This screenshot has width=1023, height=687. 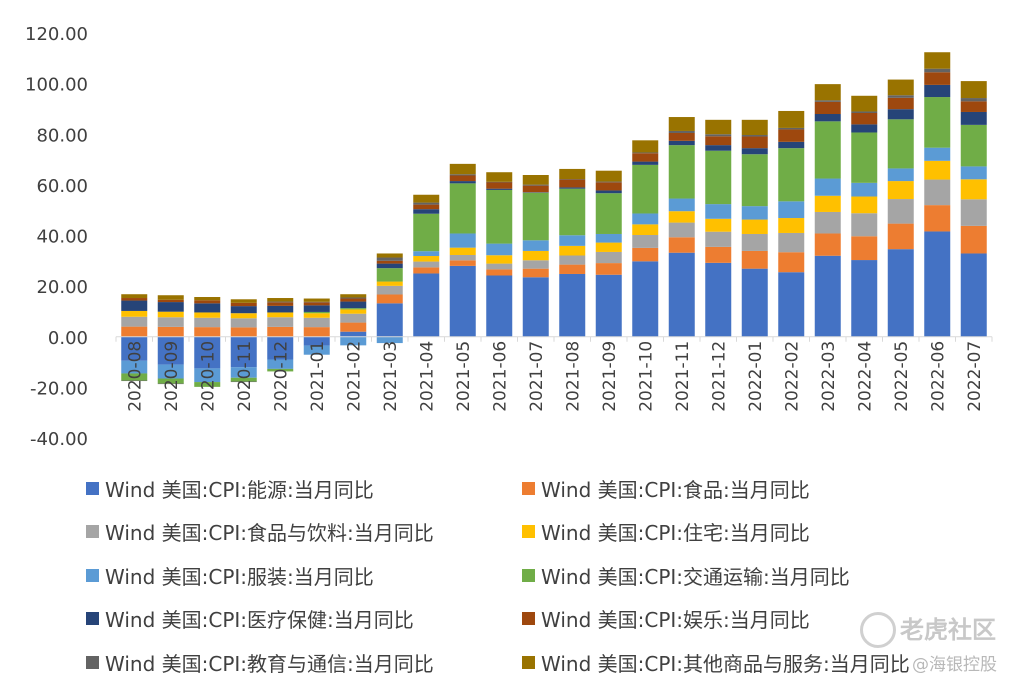 I want to click on y-tick-label: 100.00, so click(x=56, y=85).